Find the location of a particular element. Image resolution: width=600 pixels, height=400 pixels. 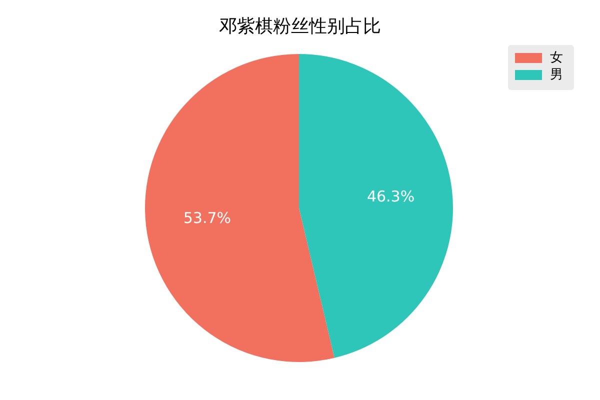

chart-title: 邓紫棋粉丝性别占比 is located at coordinates (300, 26).